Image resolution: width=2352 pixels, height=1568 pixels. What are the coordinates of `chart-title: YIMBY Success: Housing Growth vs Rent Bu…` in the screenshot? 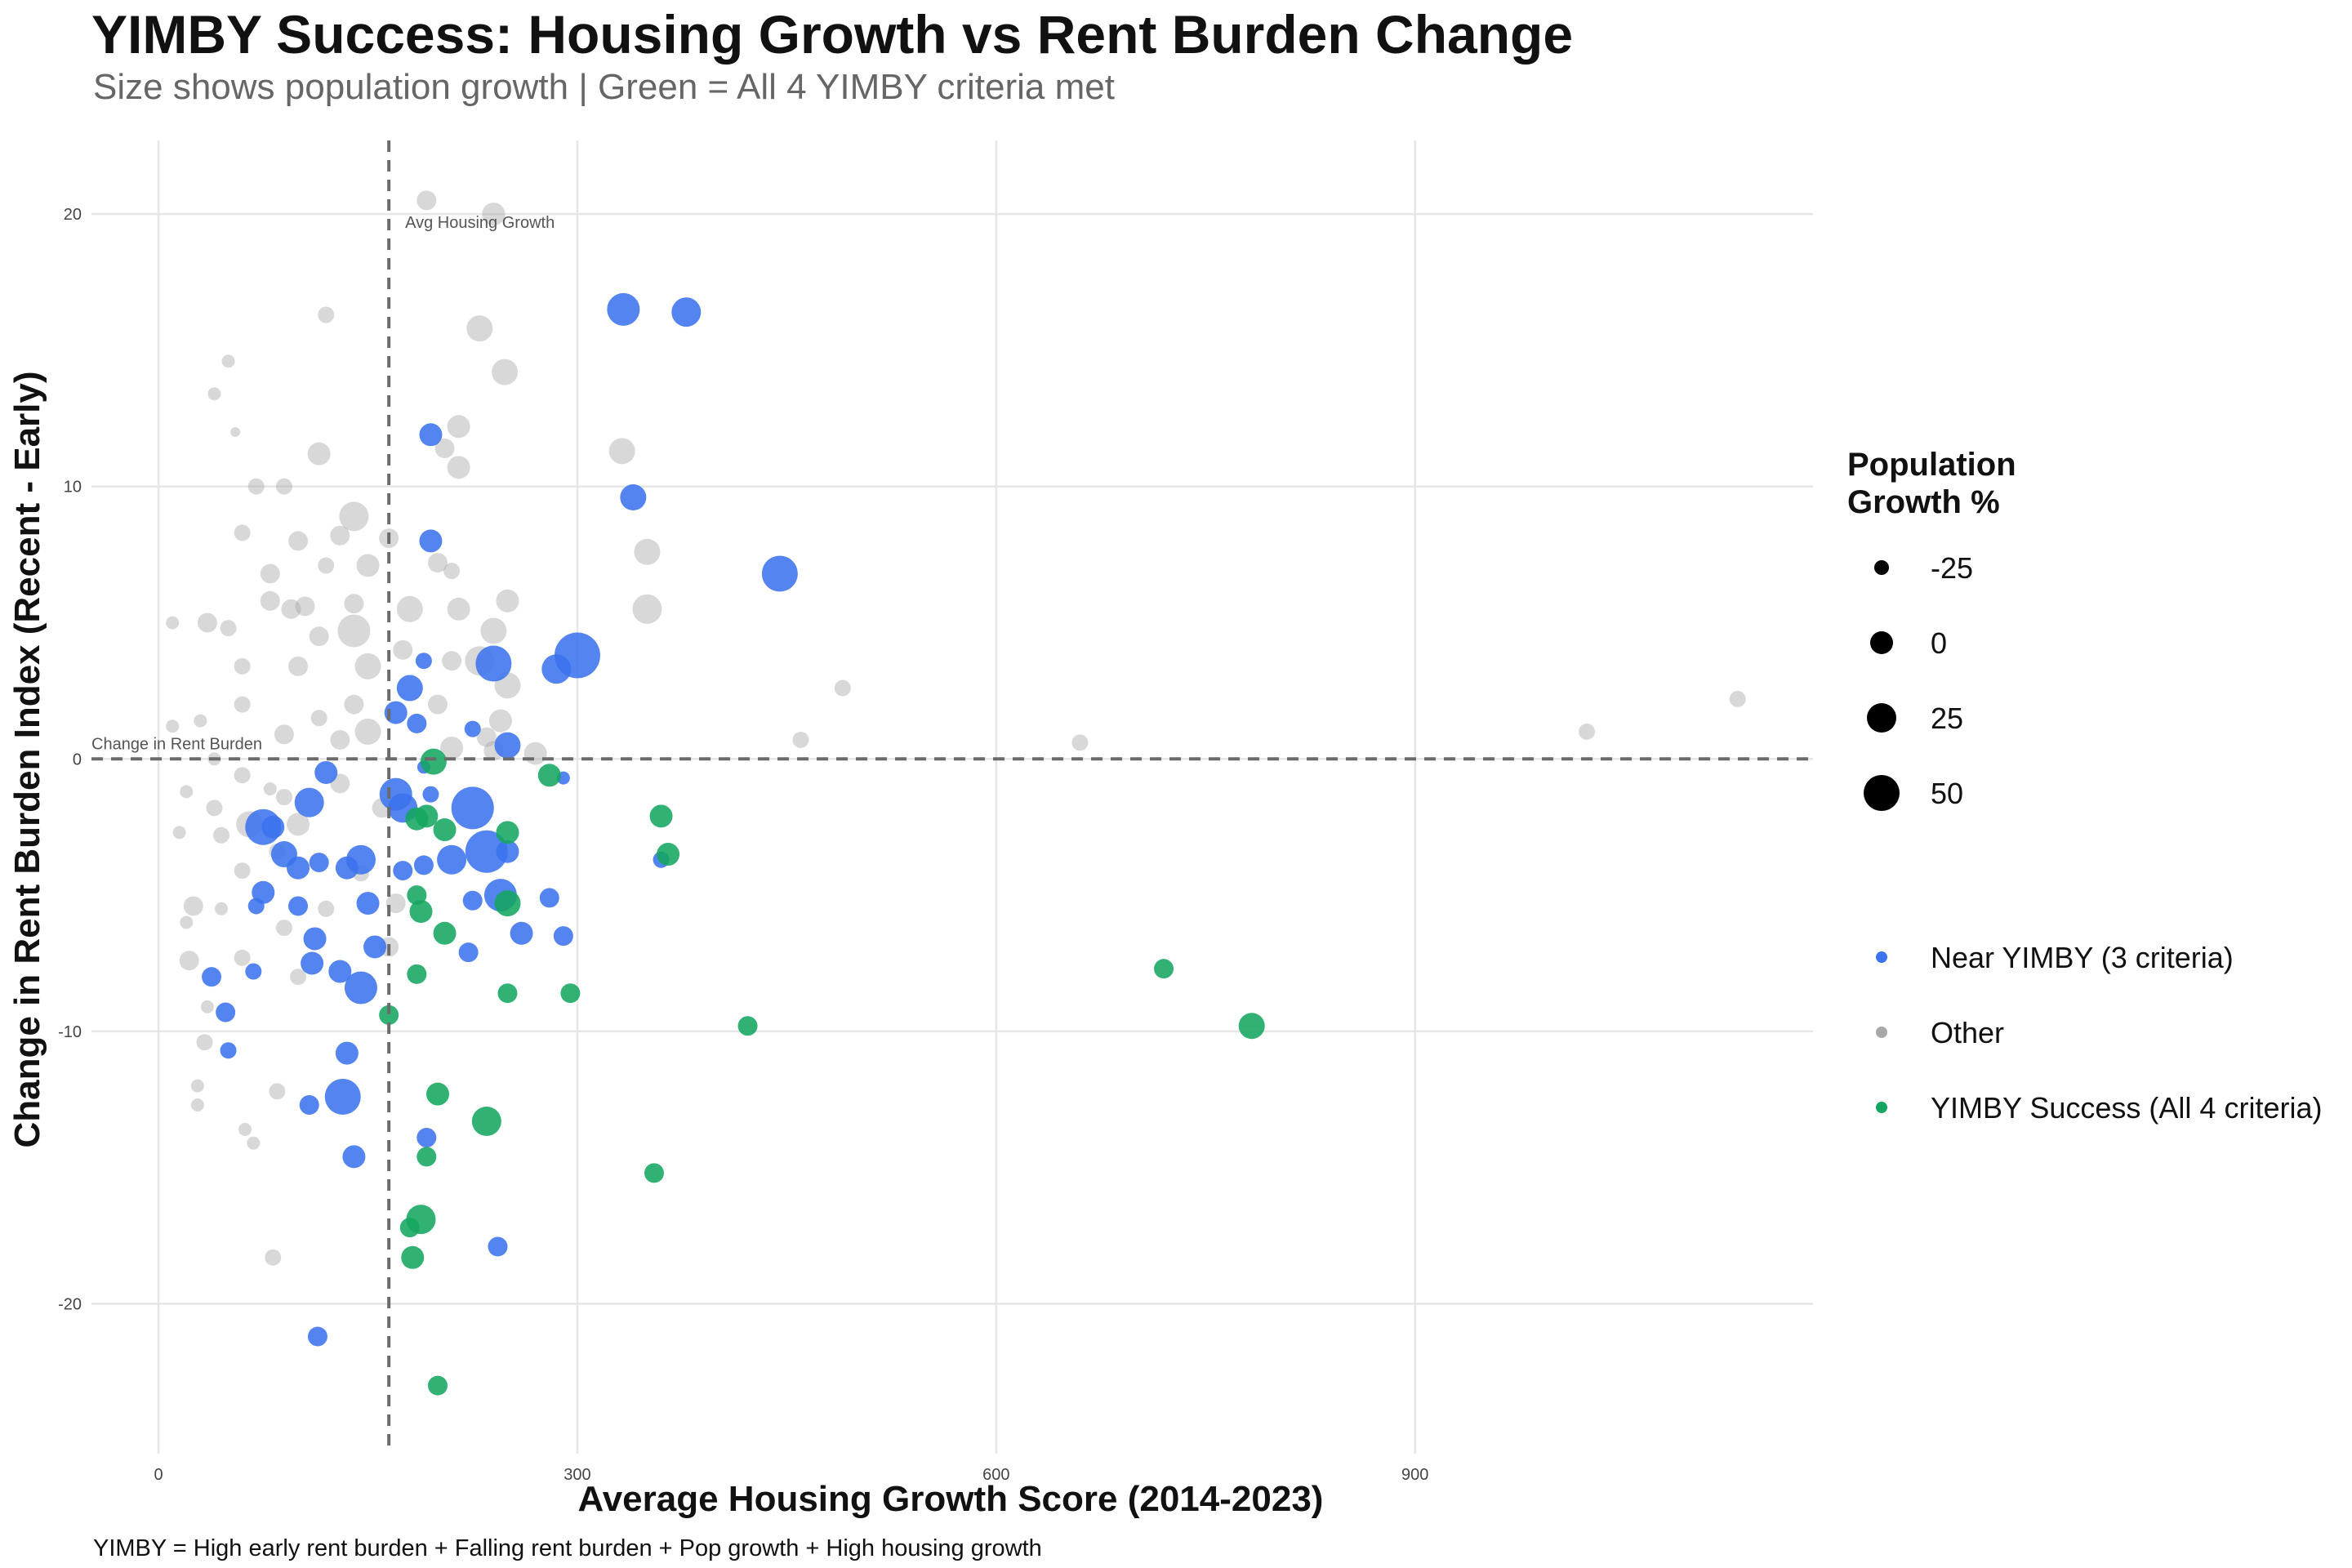 It's located at (832, 34).